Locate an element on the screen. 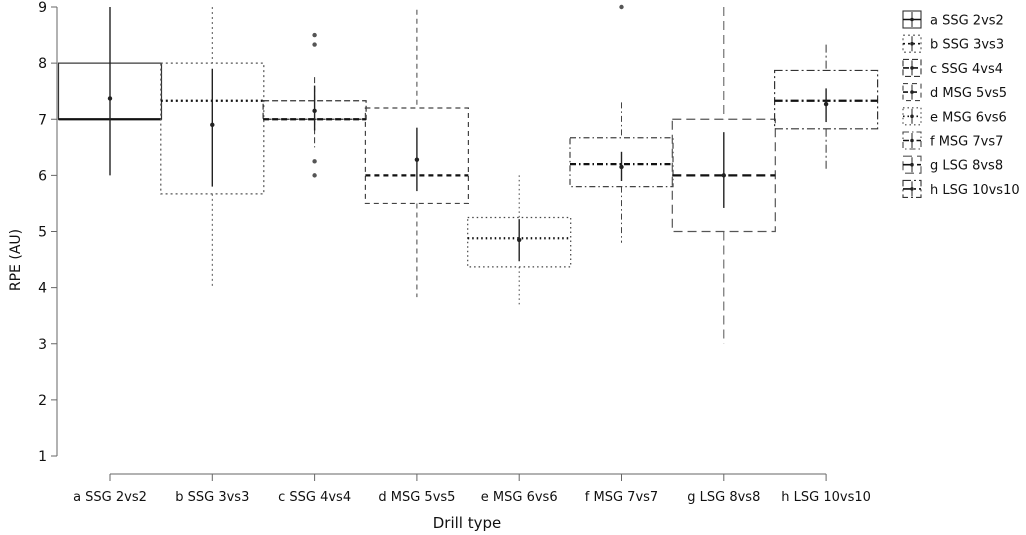 The image size is (1026, 535). x-tick-label: g LSG 8vs8 is located at coordinates (723, 497).